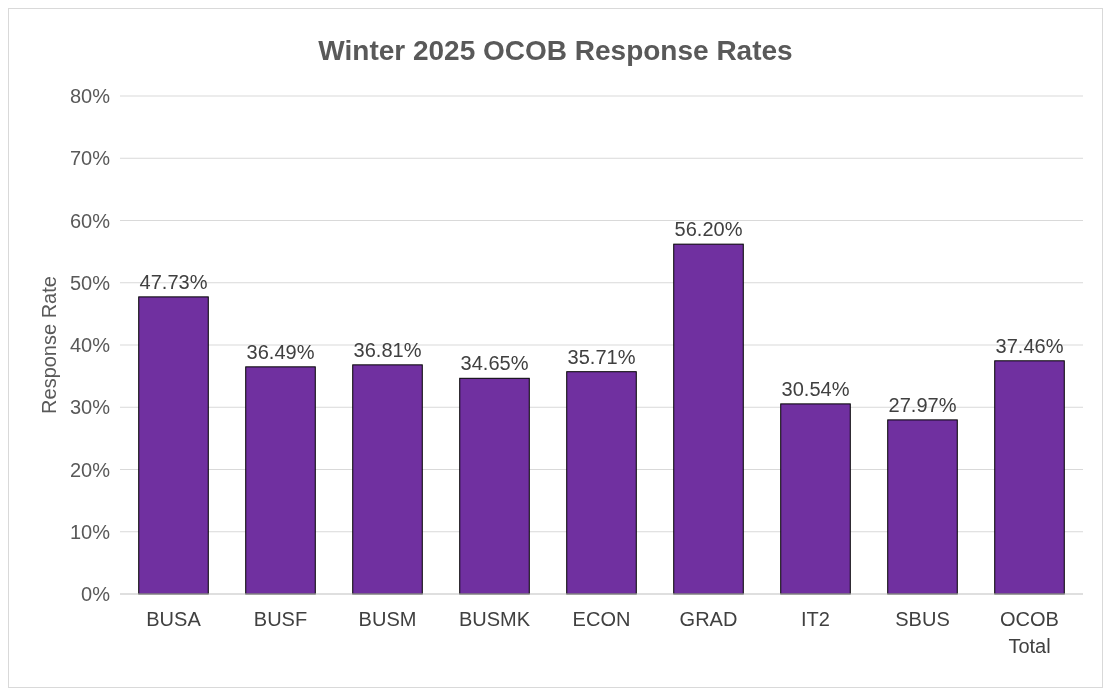  Describe the element at coordinates (1029, 345) in the screenshot. I see `data-label: 37.46%` at that location.